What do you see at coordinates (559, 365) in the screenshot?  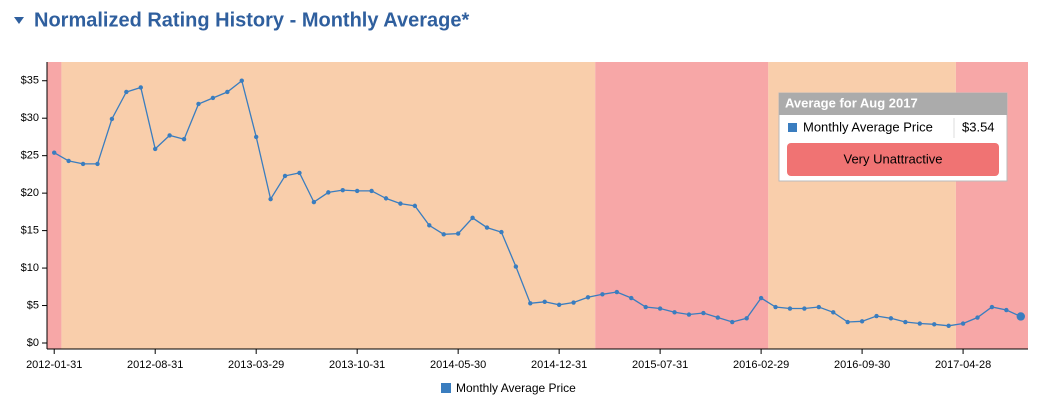 I see `x-tick-label: 2014-12-31` at bounding box center [559, 365].